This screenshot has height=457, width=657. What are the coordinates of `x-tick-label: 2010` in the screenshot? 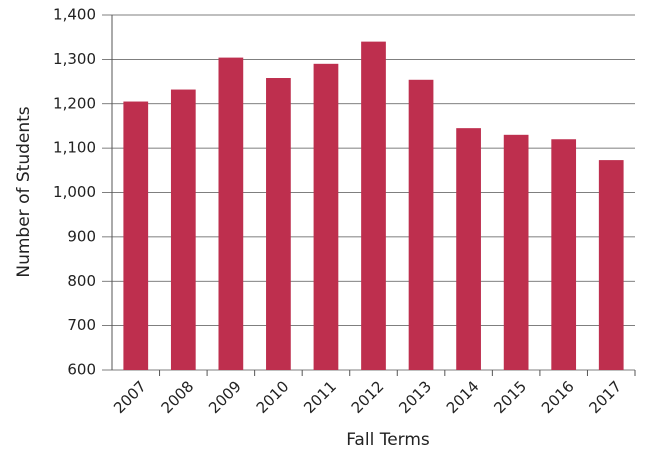 It's located at (273, 397).